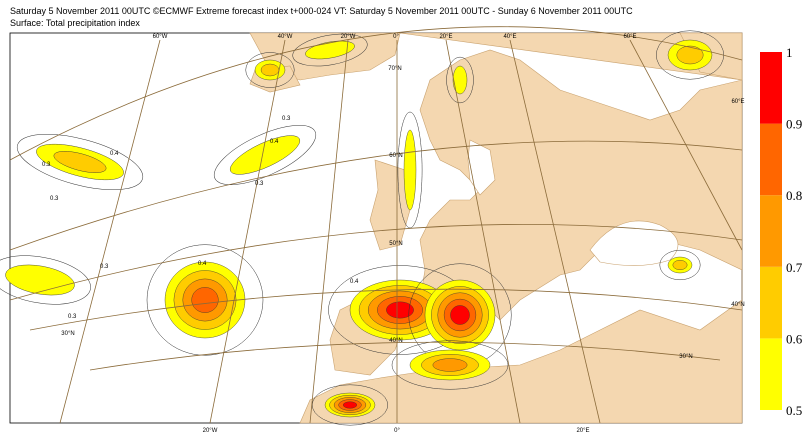 Image resolution: width=804 pixels, height=448 pixels. I want to click on colorbar-label: 0.7, so click(794, 267).